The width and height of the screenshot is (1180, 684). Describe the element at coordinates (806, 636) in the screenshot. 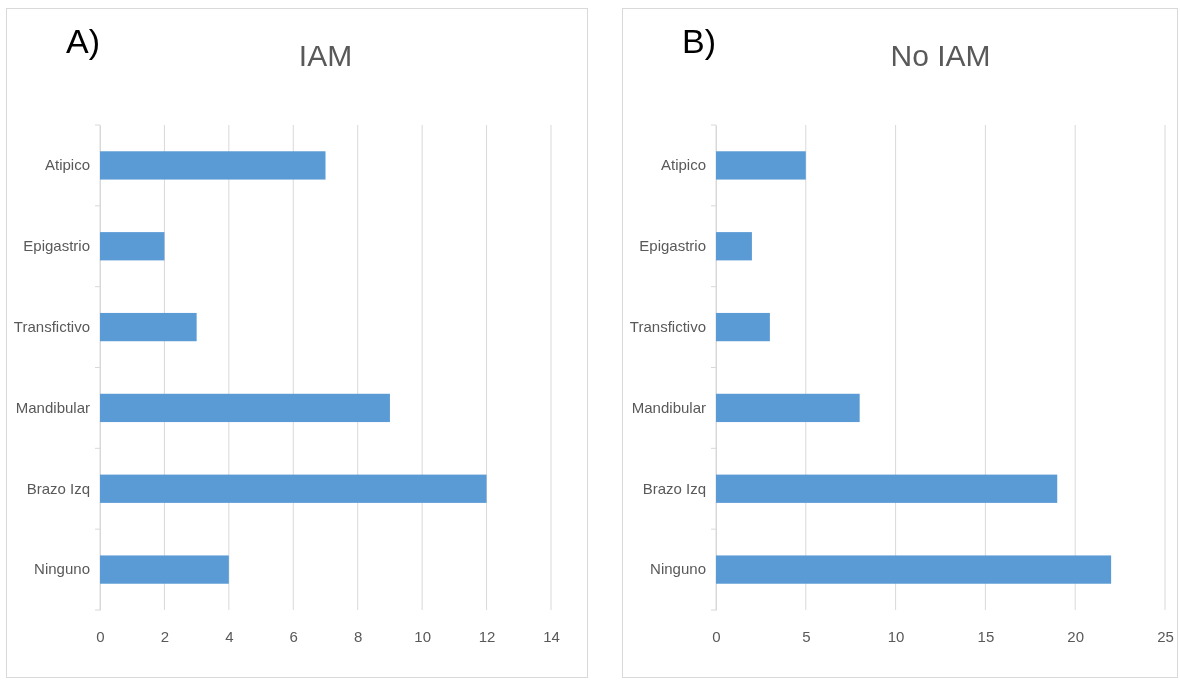

I see `x-tick-label: 5` at that location.